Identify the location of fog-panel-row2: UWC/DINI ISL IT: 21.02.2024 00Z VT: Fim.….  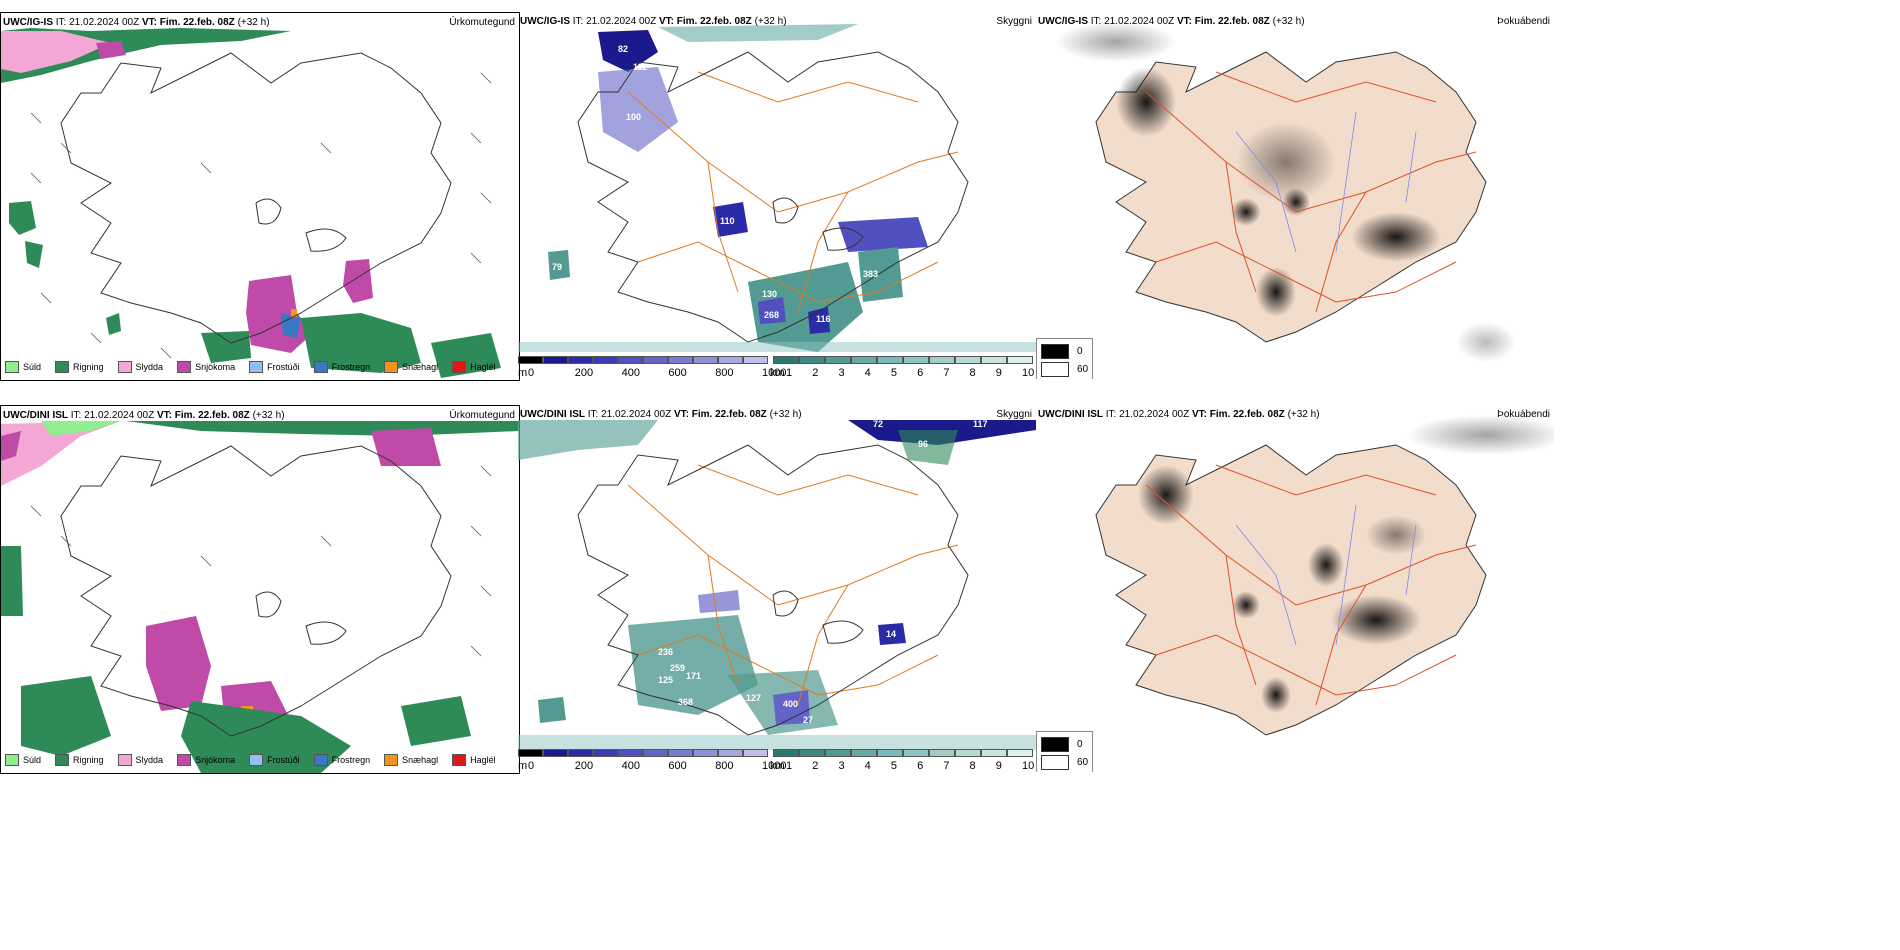
(1295, 588).